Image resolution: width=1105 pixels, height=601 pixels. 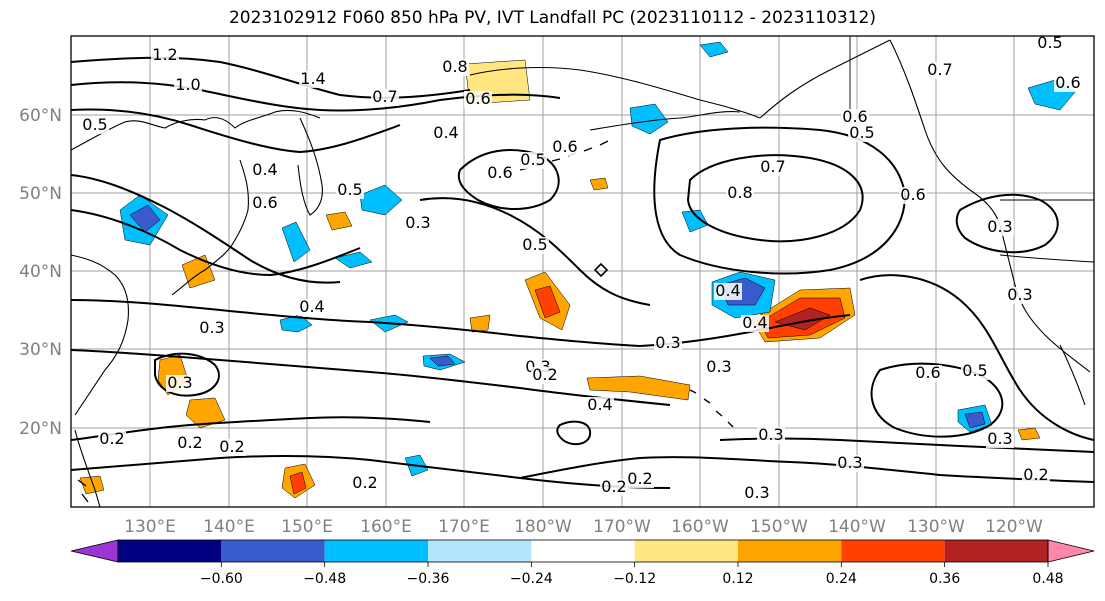 What do you see at coordinates (40, 350) in the screenshot?
I see `latitude-label: 30°N` at bounding box center [40, 350].